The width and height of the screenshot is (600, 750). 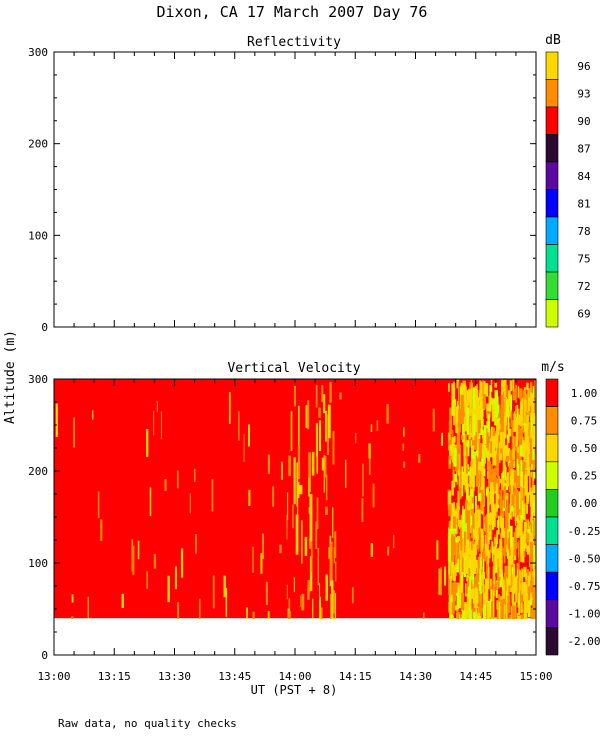 I want to click on colorbar-label: -2.00, so click(x=583, y=641).